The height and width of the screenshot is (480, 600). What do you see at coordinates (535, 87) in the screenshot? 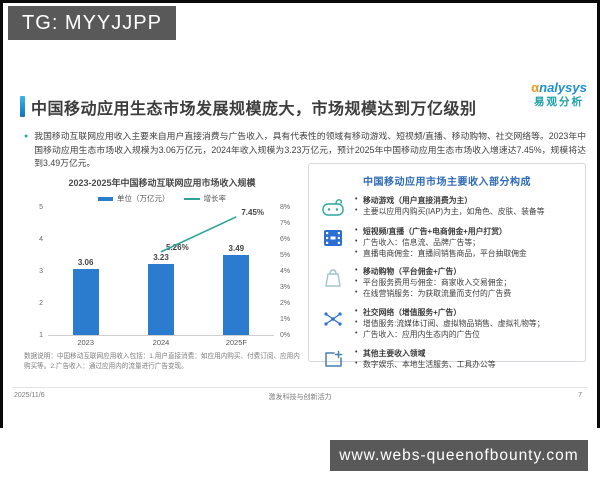
I see `logo-swirl-icon: α` at bounding box center [535, 87].